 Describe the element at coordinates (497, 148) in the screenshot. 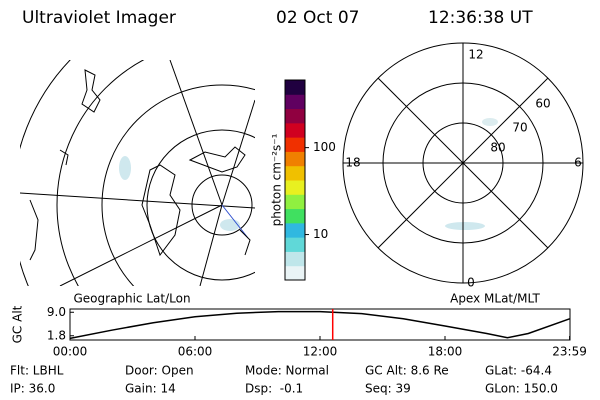

I see `mlat-label: 80` at that location.